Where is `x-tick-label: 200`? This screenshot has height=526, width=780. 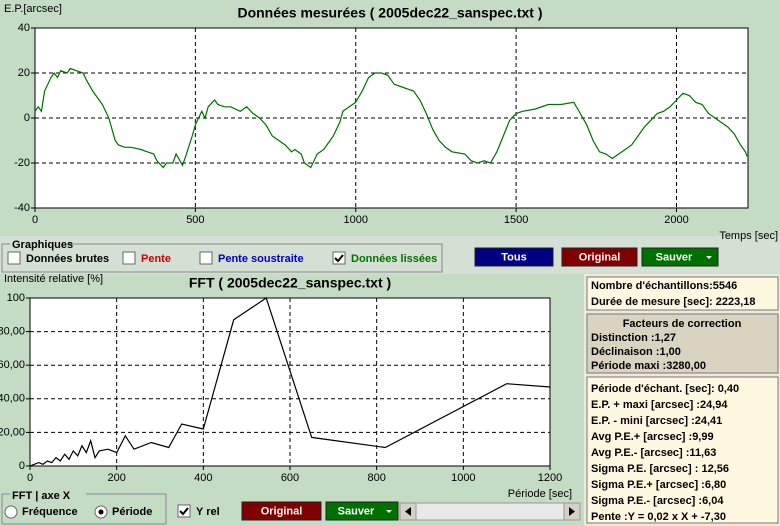
x-tick-label: 200 is located at coordinates (116, 478).